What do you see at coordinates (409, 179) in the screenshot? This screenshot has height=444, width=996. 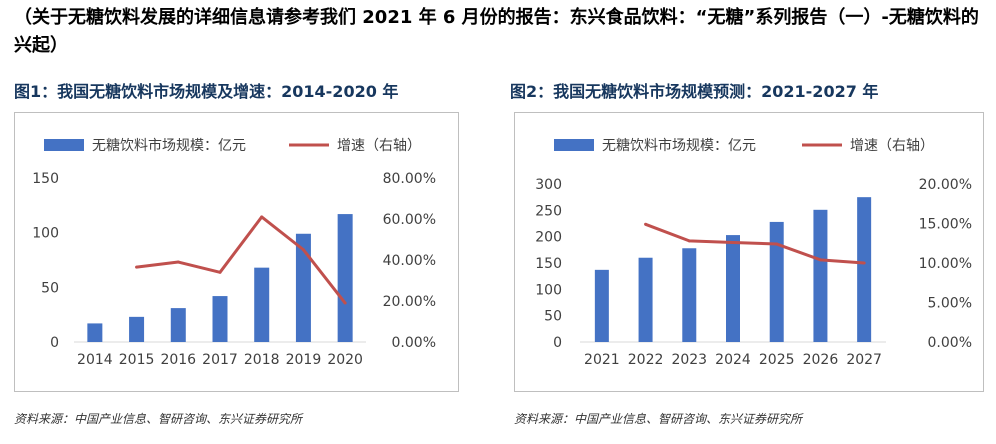 I see `chart1-right-tick: 80.00%` at bounding box center [409, 179].